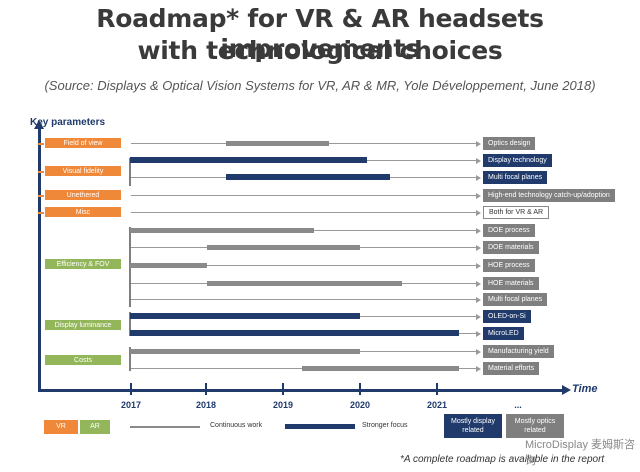  I want to click on param-field-of-view: Field of view, so click(83, 143).